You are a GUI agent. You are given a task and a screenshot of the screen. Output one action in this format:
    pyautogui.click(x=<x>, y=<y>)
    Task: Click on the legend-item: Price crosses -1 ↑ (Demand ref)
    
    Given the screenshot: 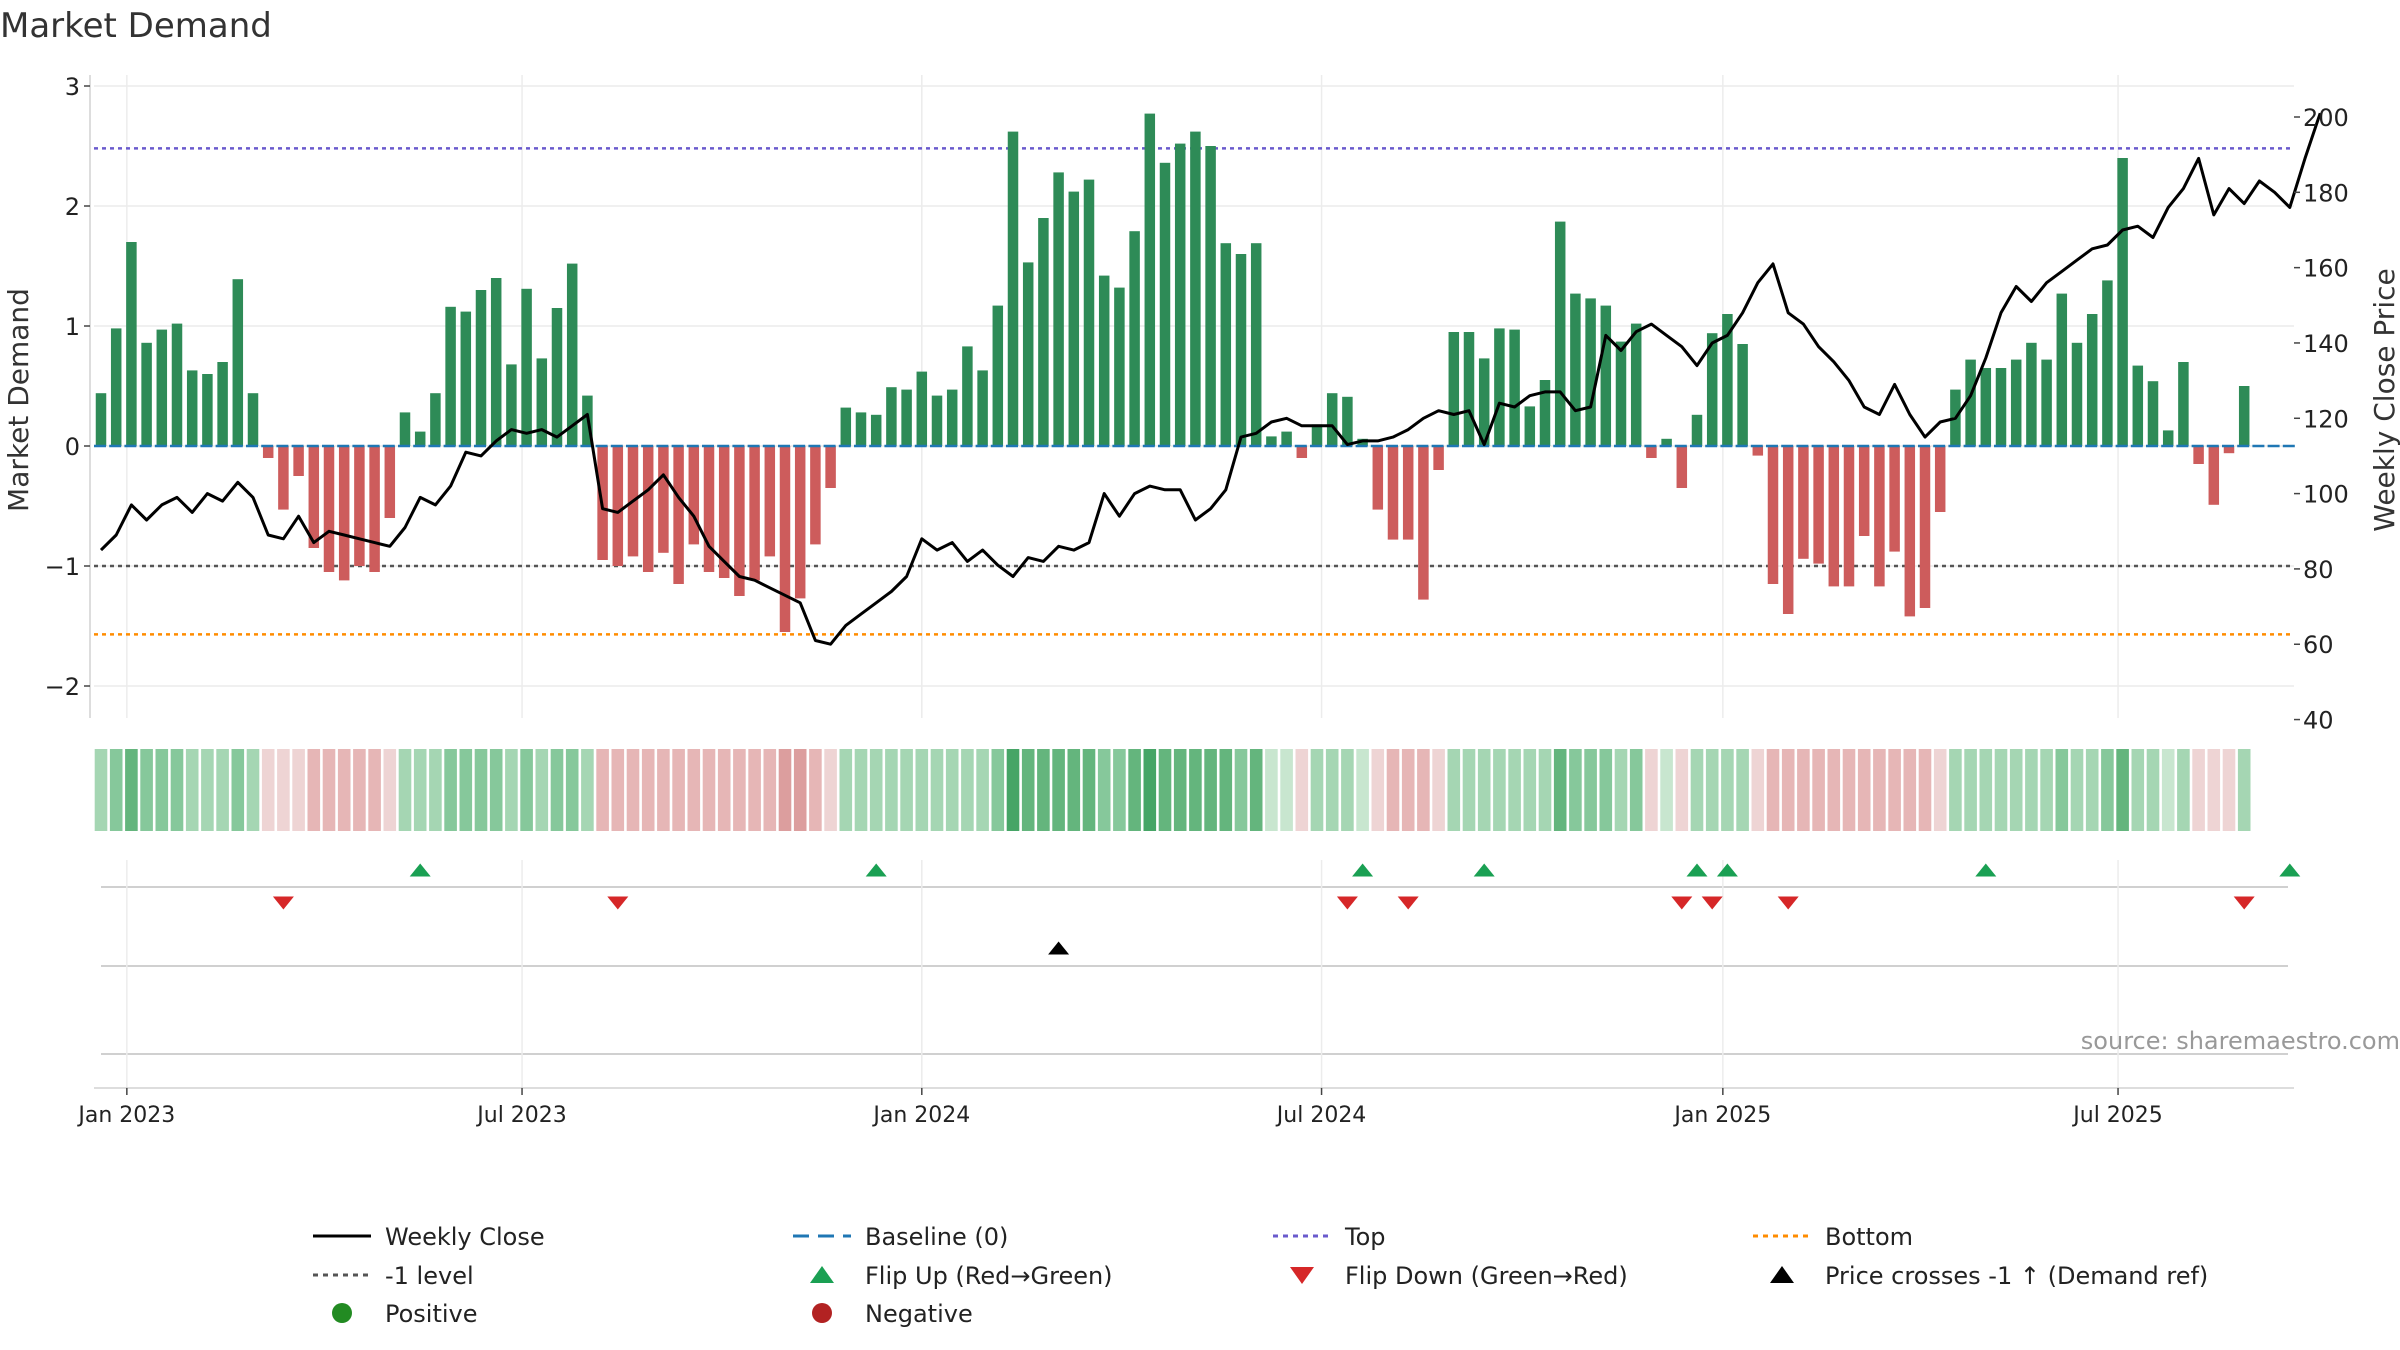 What is the action you would take?
    pyautogui.click(x=1989, y=1276)
    